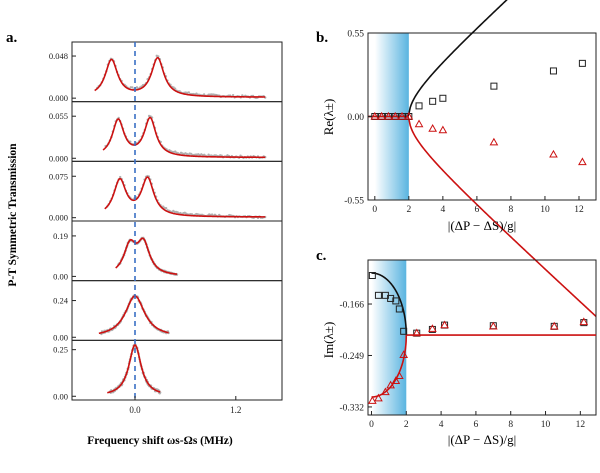 This screenshot has height=473, width=600. Describe the element at coordinates (235, 410) in the screenshot. I see `x-tick-label: 1.2` at that location.